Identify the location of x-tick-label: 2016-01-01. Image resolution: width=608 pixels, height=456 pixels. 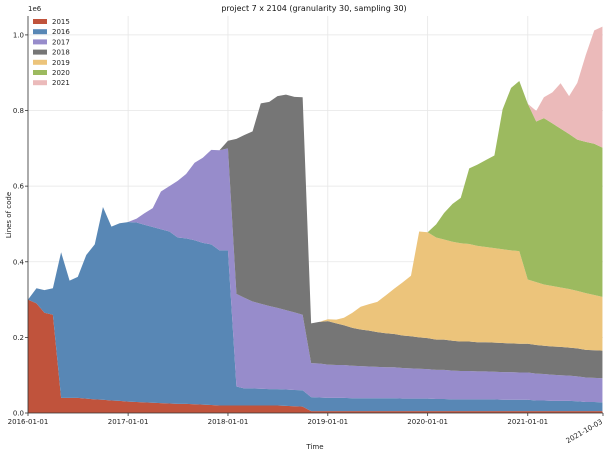
(28, 422).